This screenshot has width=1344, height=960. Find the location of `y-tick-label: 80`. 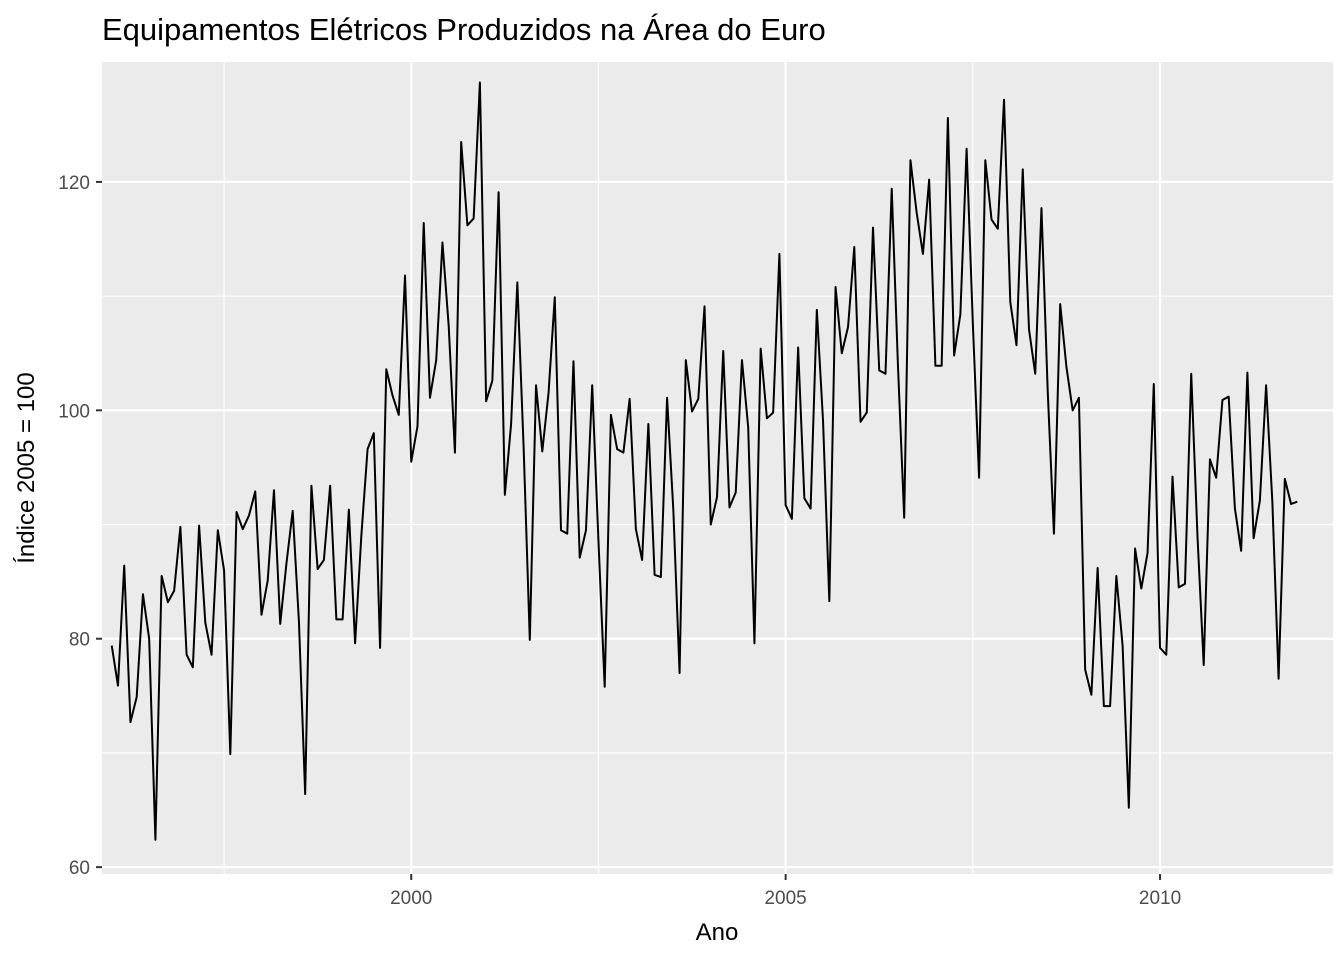

y-tick-label: 80 is located at coordinates (79, 640).